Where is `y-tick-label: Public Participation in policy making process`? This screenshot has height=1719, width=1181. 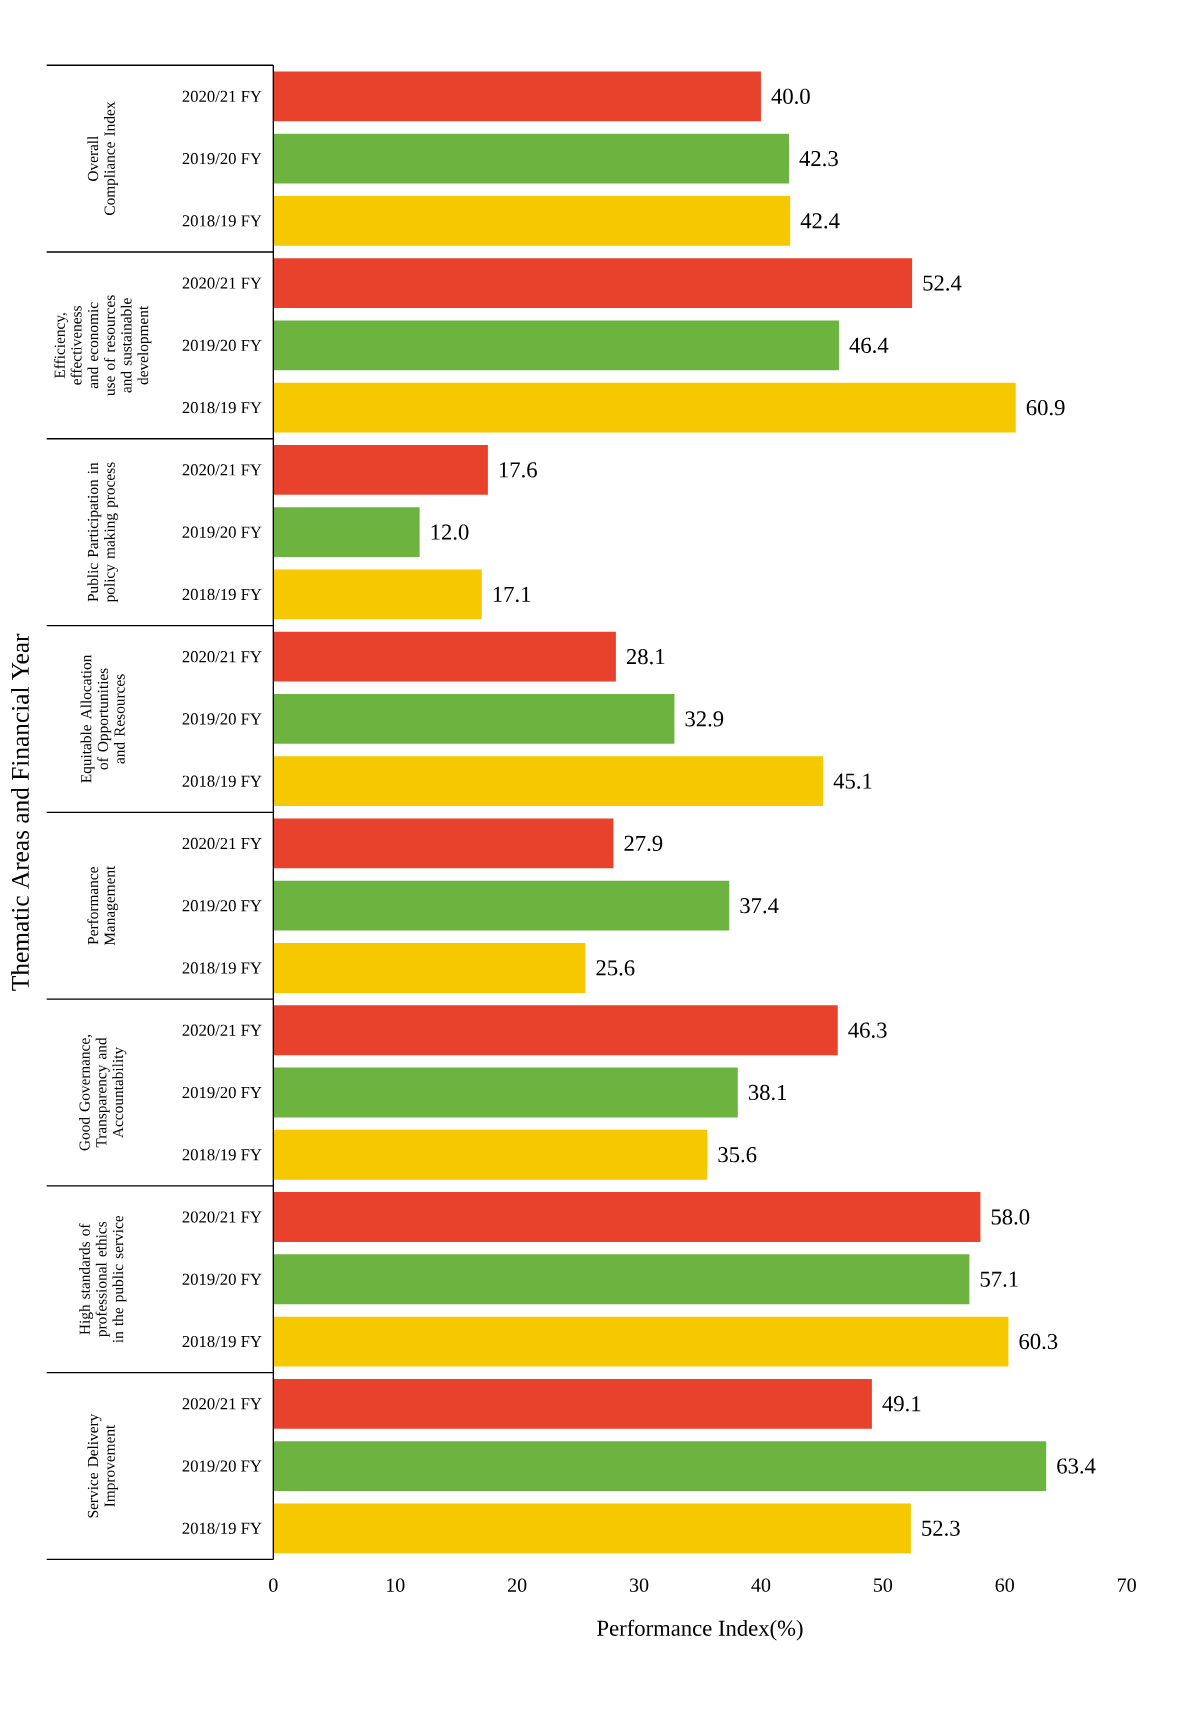
y-tick-label: Public Participation in policy making process is located at coordinates (102, 532).